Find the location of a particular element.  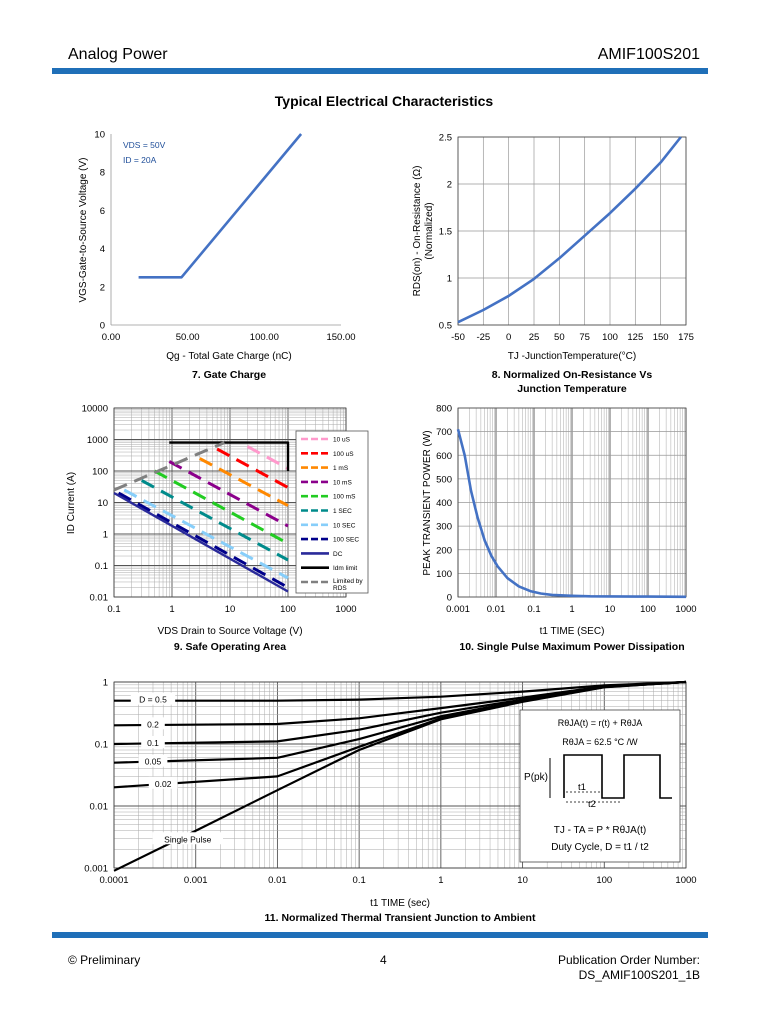

thermal-series-label-5: Single Pulse is located at coordinates (188, 839).